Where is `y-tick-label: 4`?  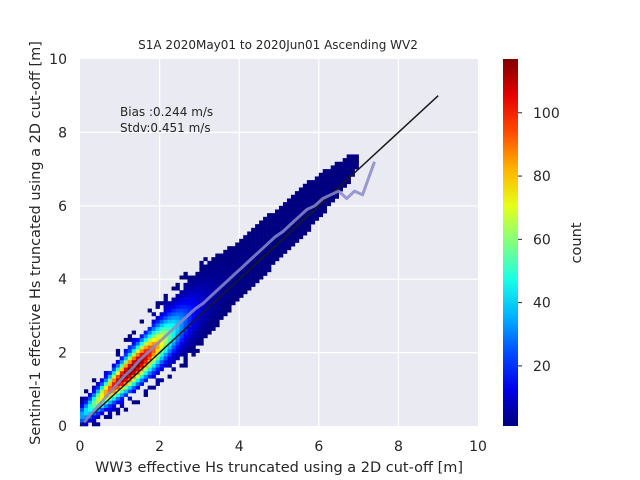 y-tick-label: 4 is located at coordinates (62, 280).